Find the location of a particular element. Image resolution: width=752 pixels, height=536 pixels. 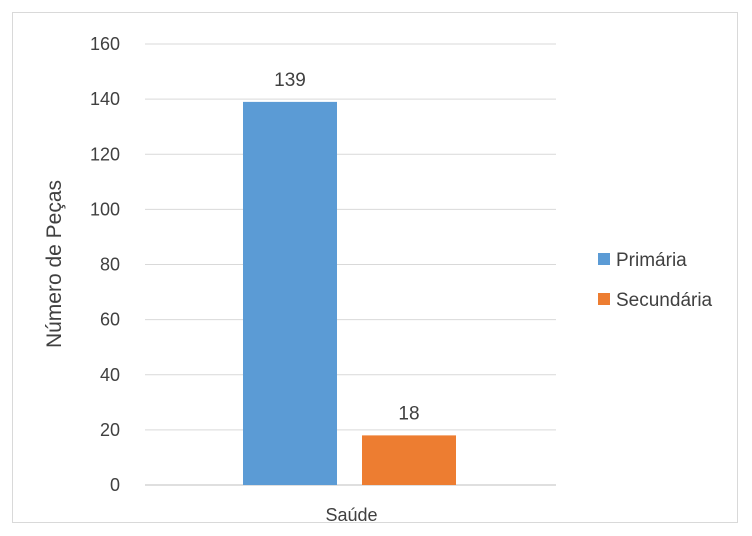

y-tick-label: 160 is located at coordinates (105, 44).